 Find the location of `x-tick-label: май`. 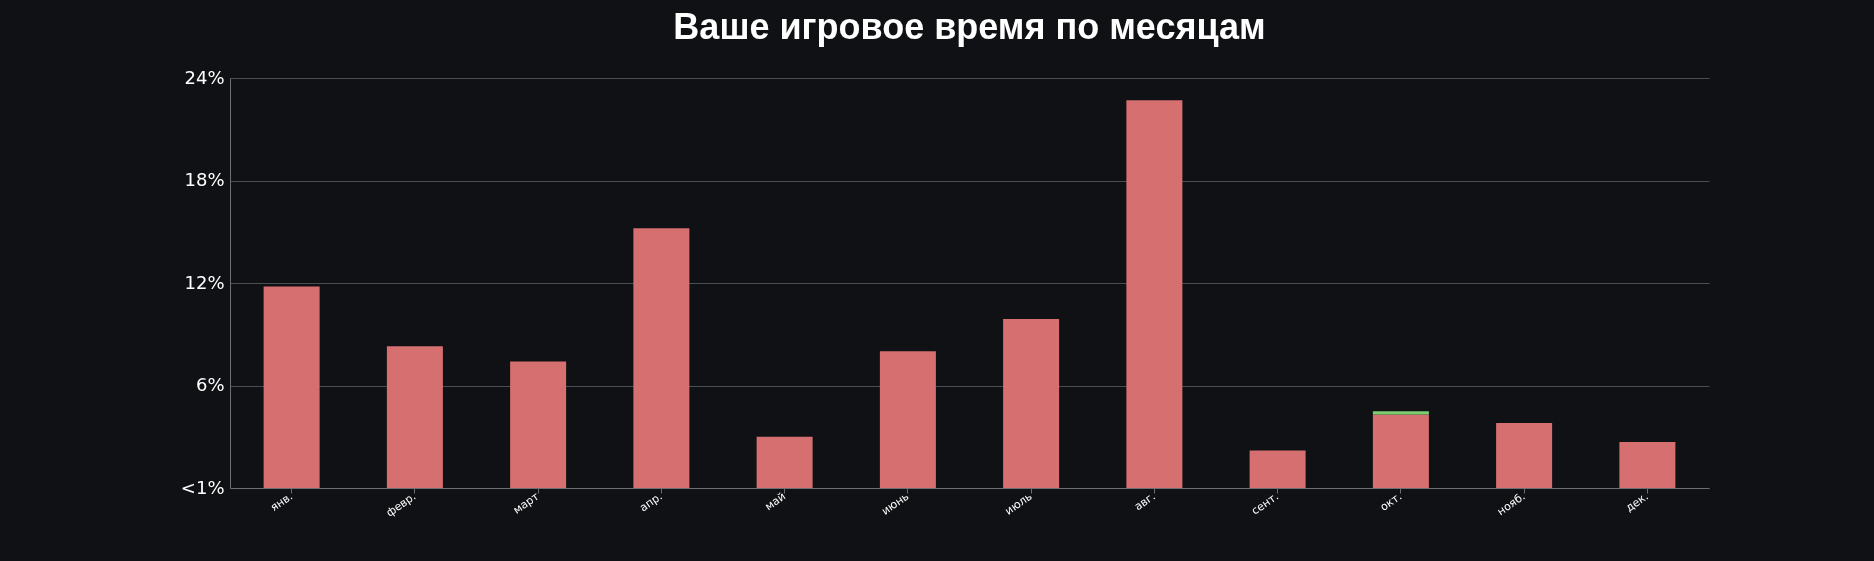

x-tick-label: май is located at coordinates (775, 501).